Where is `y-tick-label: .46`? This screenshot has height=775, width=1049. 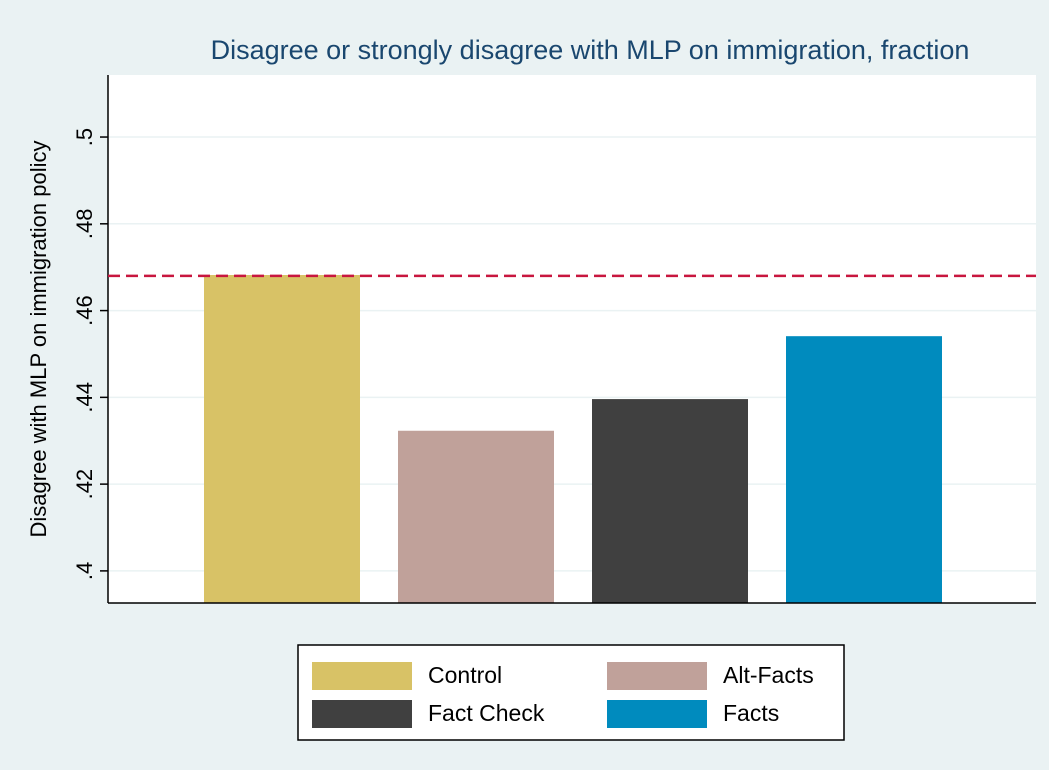
y-tick-label: .46 is located at coordinates (84, 310).